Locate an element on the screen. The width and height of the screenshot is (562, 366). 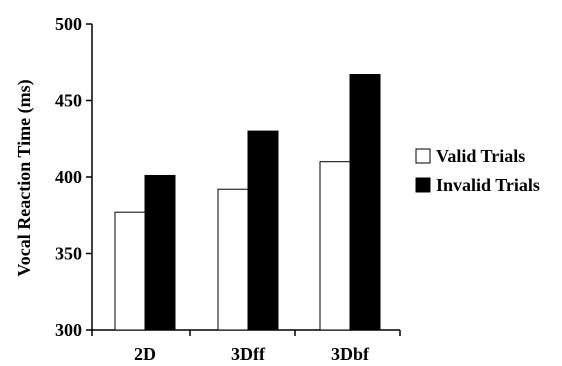
y-tick-label: 350 is located at coordinates (68, 254).